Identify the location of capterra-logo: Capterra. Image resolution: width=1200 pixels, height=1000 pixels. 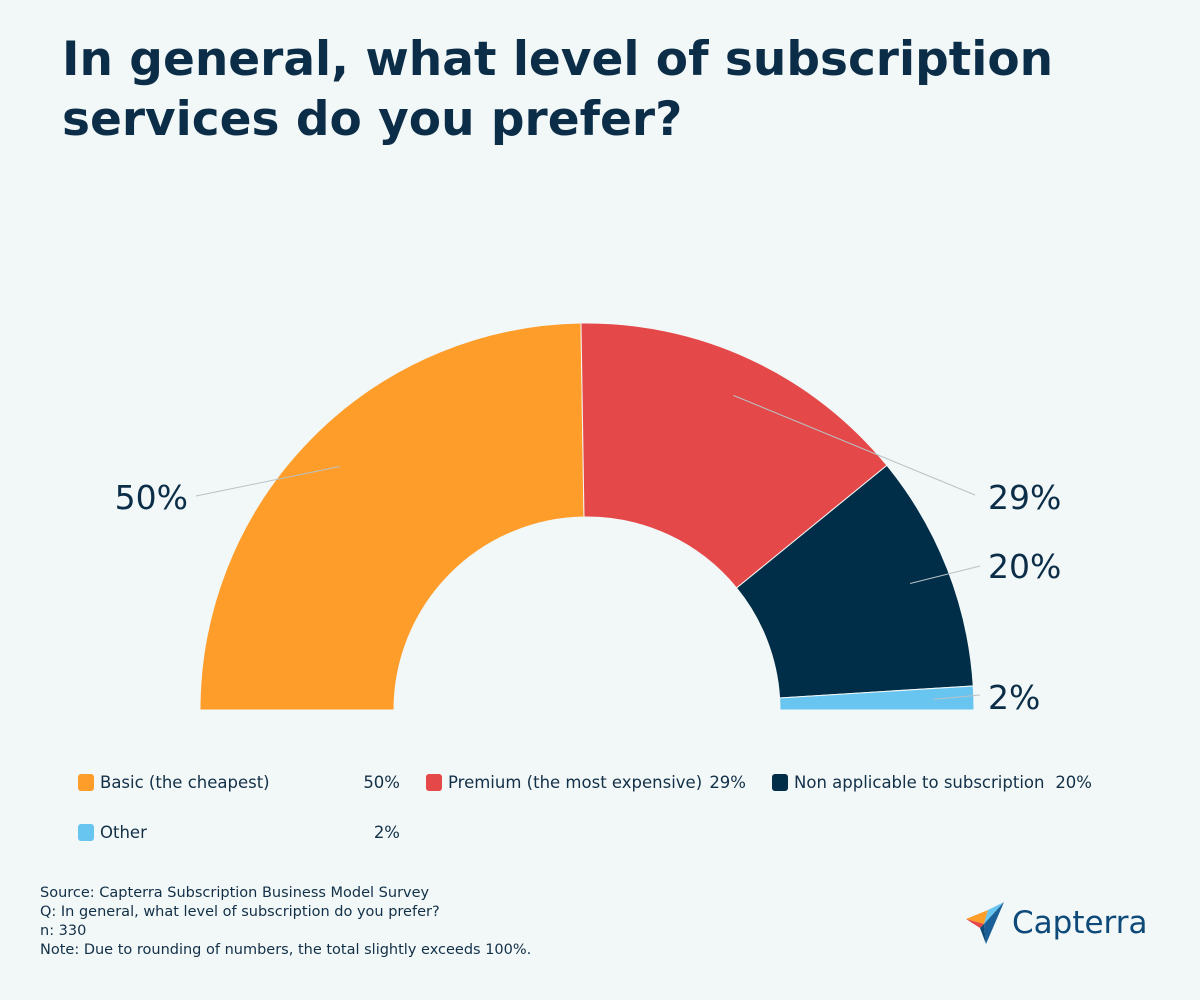
(1057, 923).